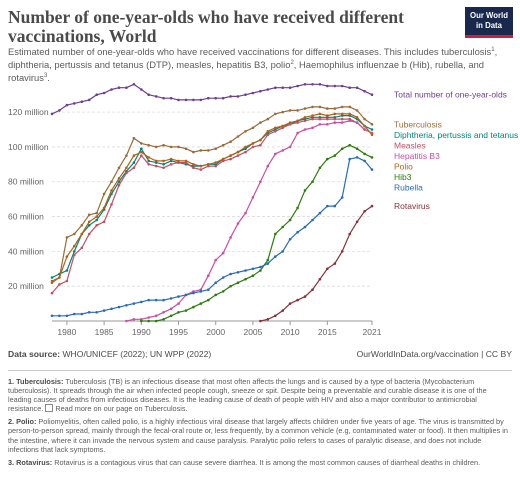 The width and height of the screenshot is (520, 478). Describe the element at coordinates (141, 332) in the screenshot. I see `x-tick-label: 1990` at that location.